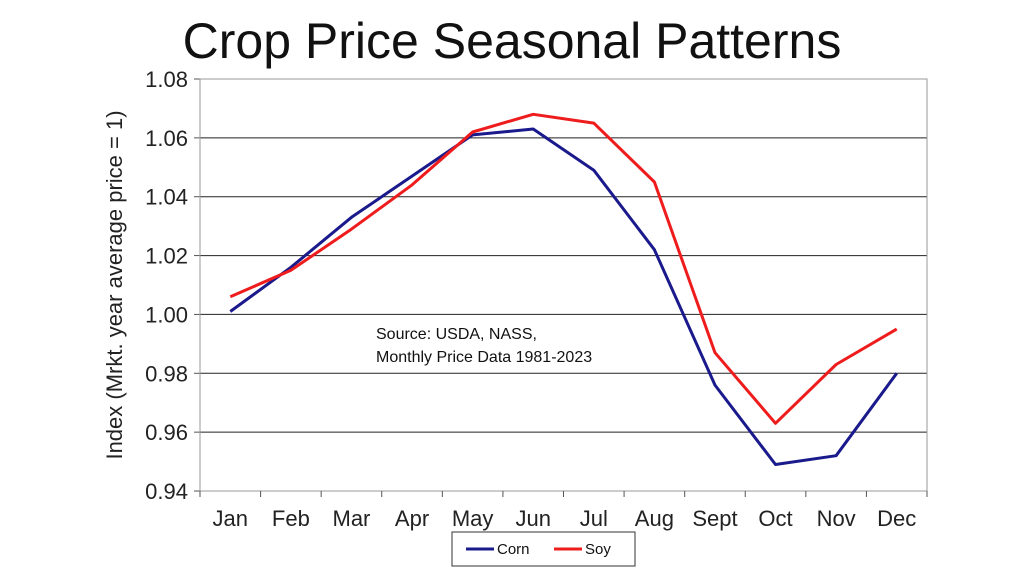 The image size is (1024, 576). Describe the element at coordinates (456, 334) in the screenshot. I see `source-annotation-line-1: Source: USDA, NASS,` at that location.